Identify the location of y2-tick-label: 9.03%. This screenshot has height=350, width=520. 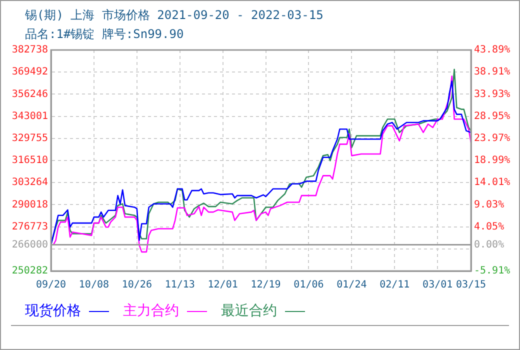
(489, 204).